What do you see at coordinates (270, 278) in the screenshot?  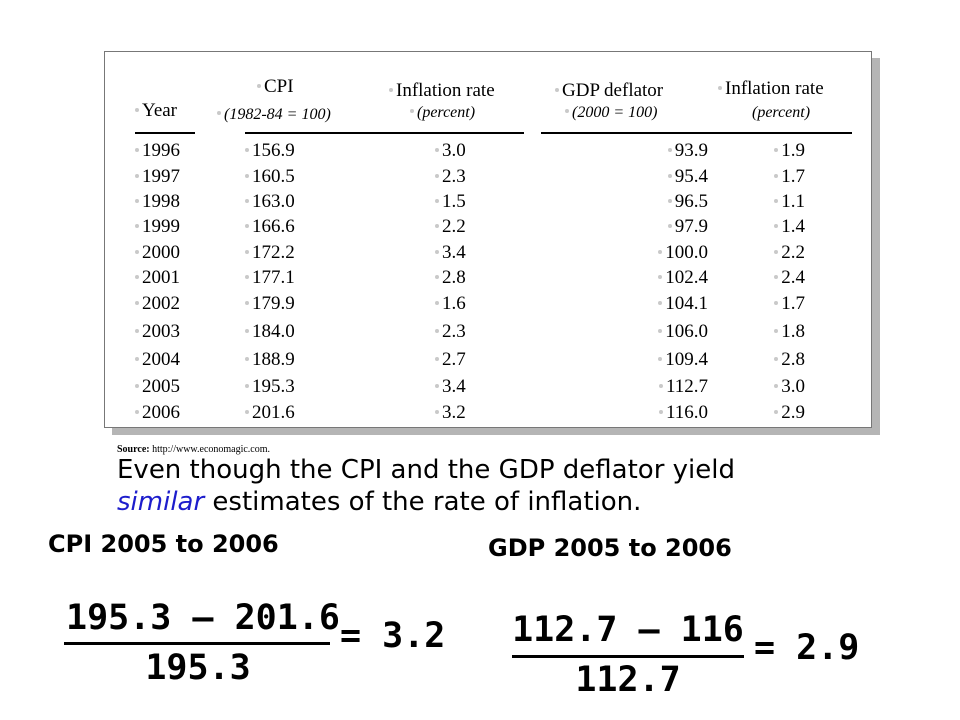 I see `cpi-cell: 177.1` at bounding box center [270, 278].